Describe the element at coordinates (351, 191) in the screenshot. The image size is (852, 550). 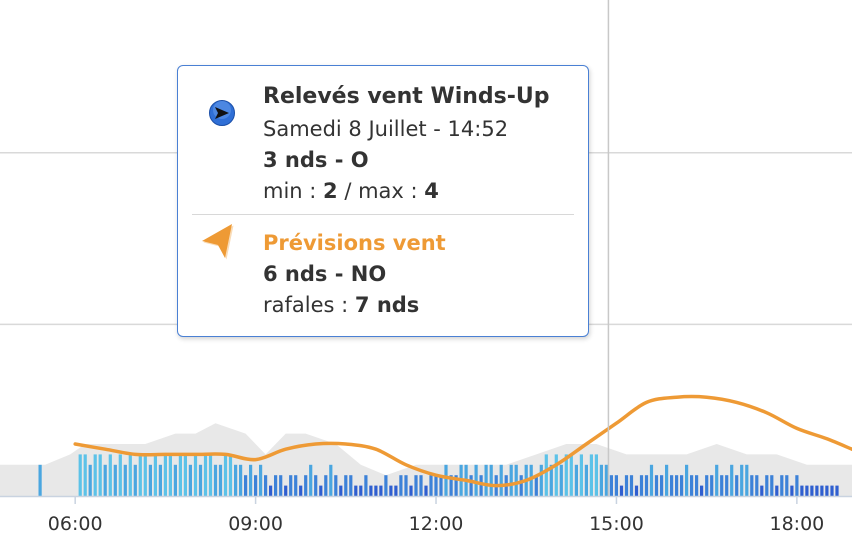
I see `observed-min-max: min : 2 / max : 4` at that location.